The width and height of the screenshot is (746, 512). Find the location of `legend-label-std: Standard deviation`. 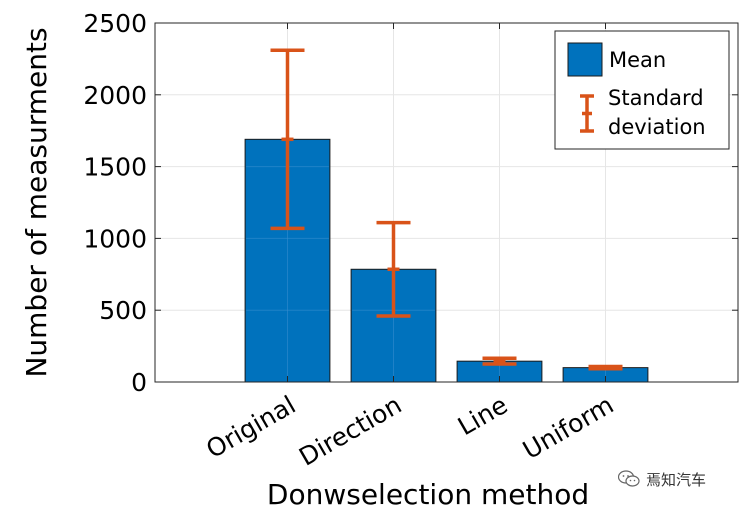

legend-label-std: Standard deviation is located at coordinates (657, 112).